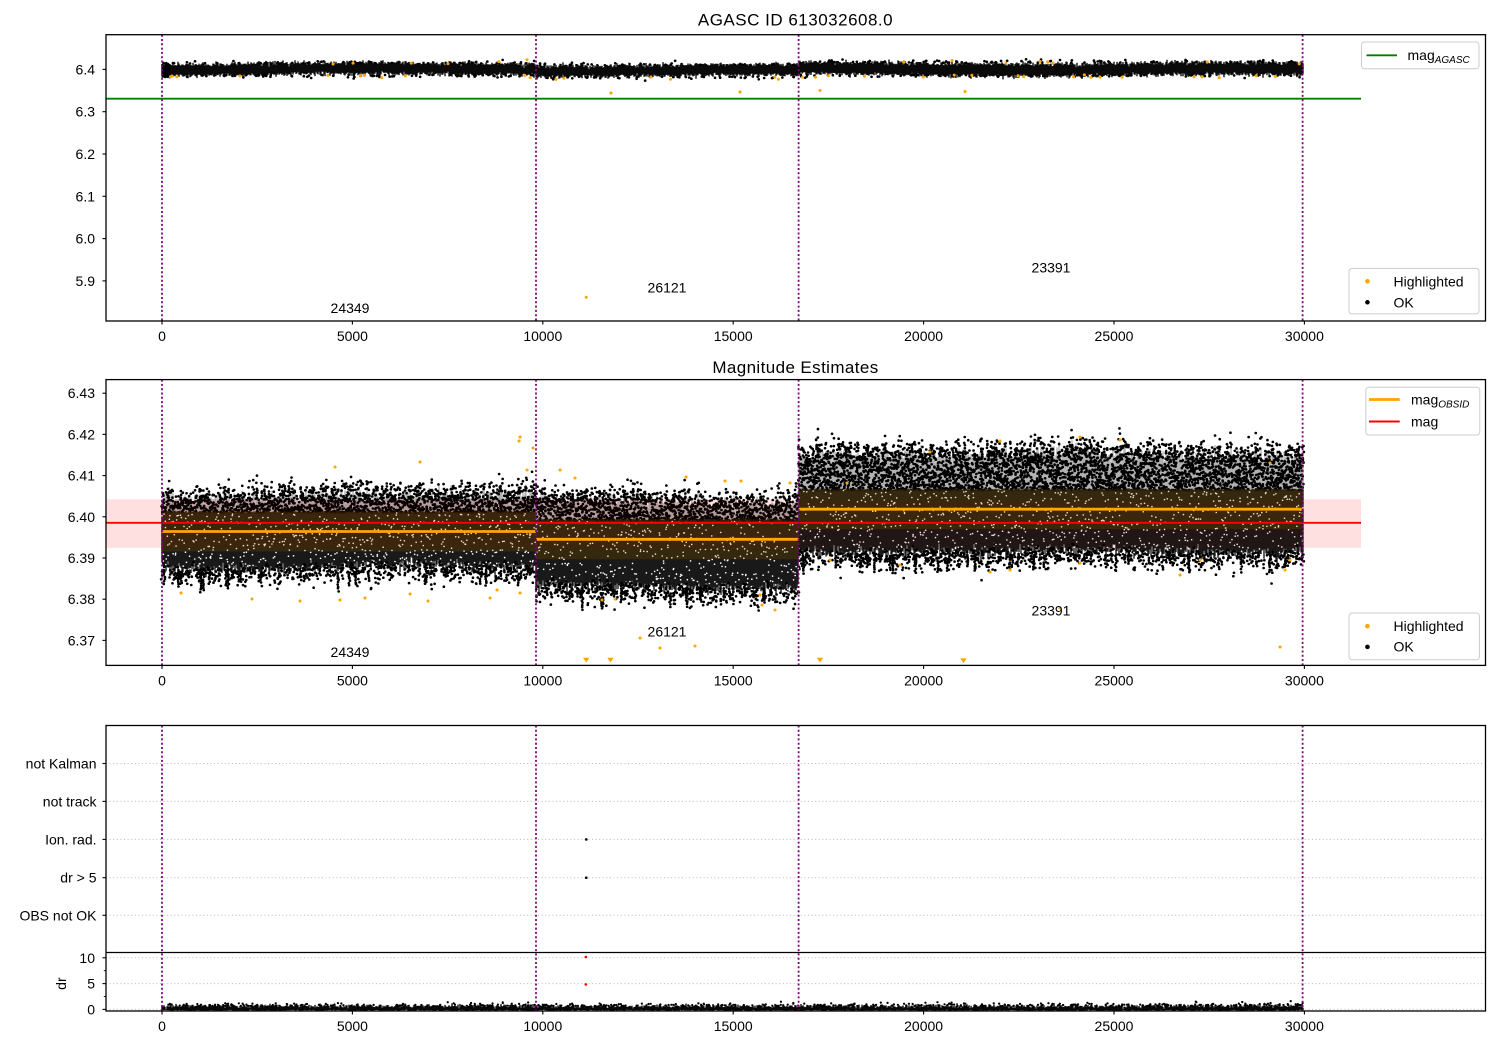 Image resolution: width=1500 pixels, height=1055 pixels. Describe the element at coordinates (81, 517) in the screenshot. I see `svg-text: 6.40` at that location.